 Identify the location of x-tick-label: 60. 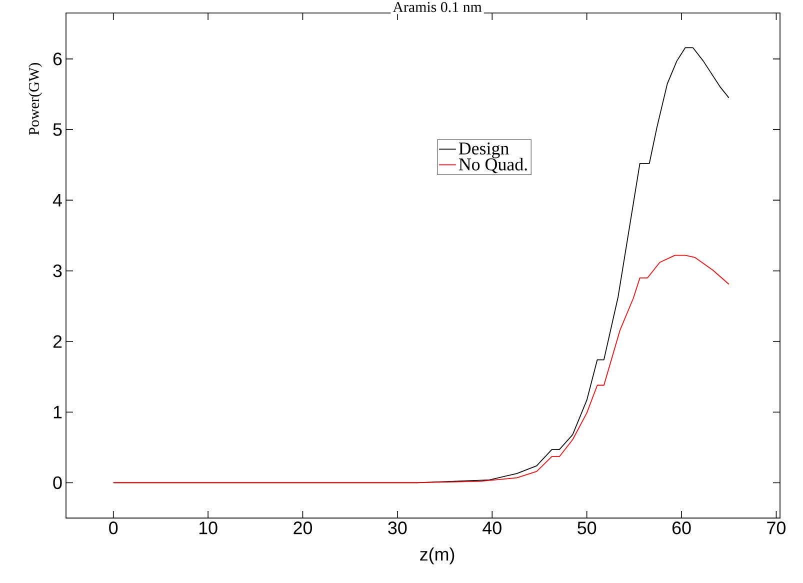
(681, 528).